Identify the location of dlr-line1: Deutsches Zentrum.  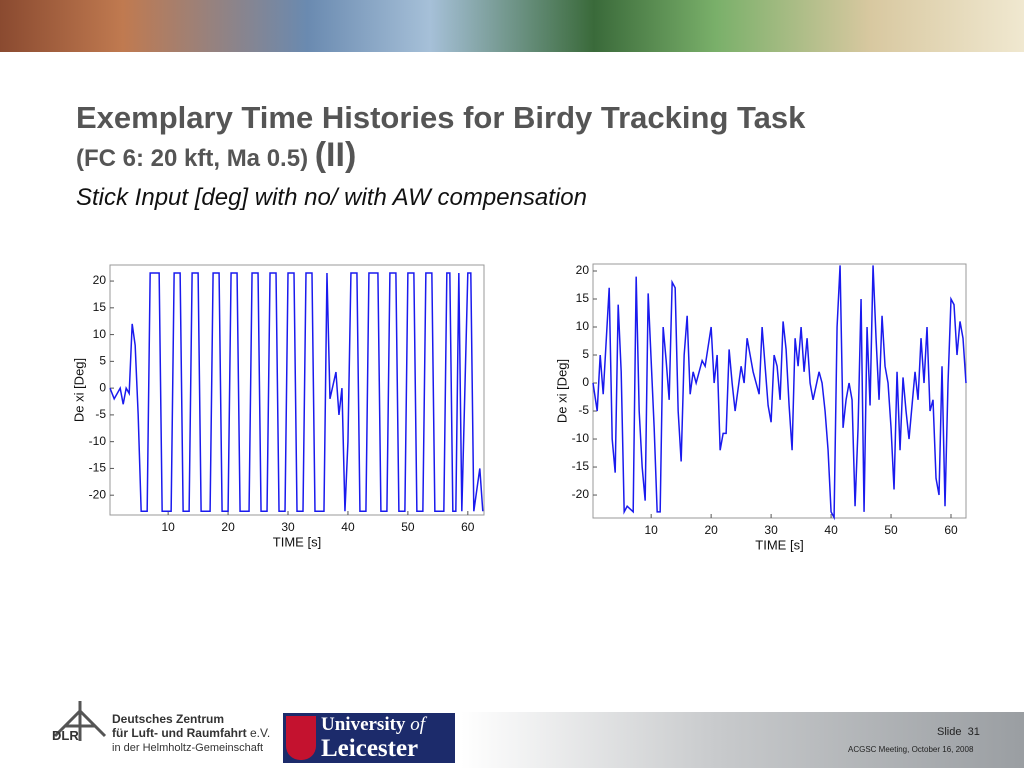
(168, 719).